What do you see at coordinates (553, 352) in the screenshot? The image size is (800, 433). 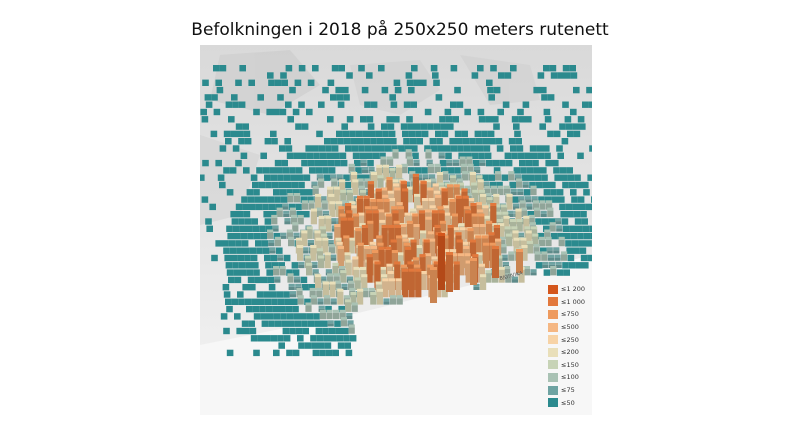 I see `legend-swatch` at bounding box center [553, 352].